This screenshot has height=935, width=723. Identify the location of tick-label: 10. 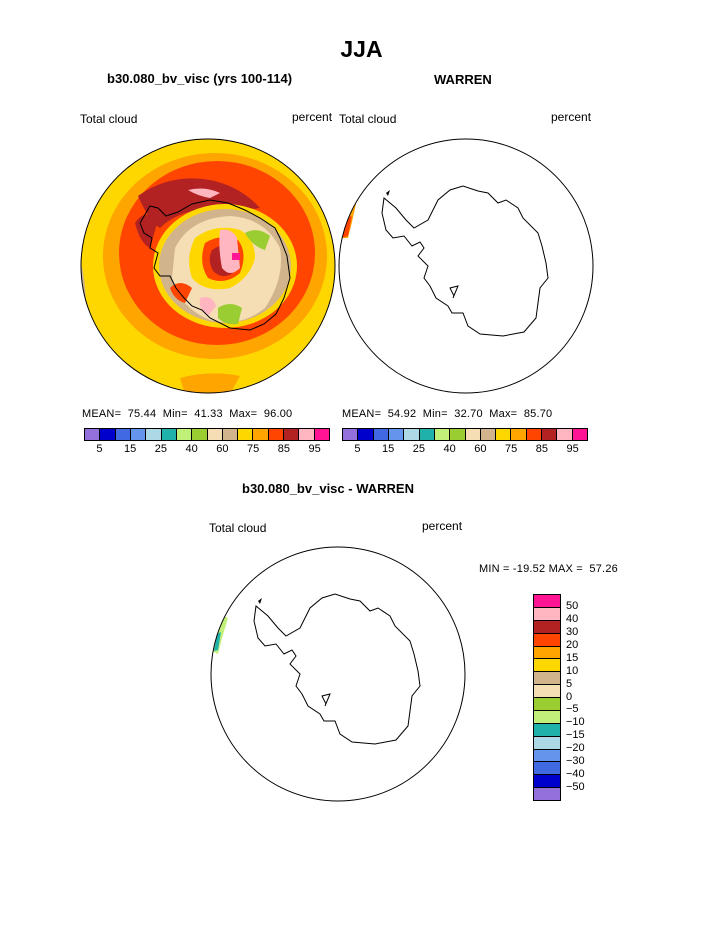
(572, 670).